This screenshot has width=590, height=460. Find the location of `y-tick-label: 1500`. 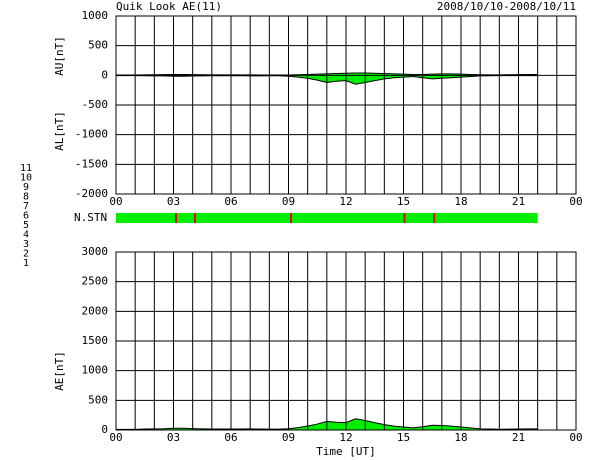

y-tick-label: 1500 is located at coordinates (95, 340).